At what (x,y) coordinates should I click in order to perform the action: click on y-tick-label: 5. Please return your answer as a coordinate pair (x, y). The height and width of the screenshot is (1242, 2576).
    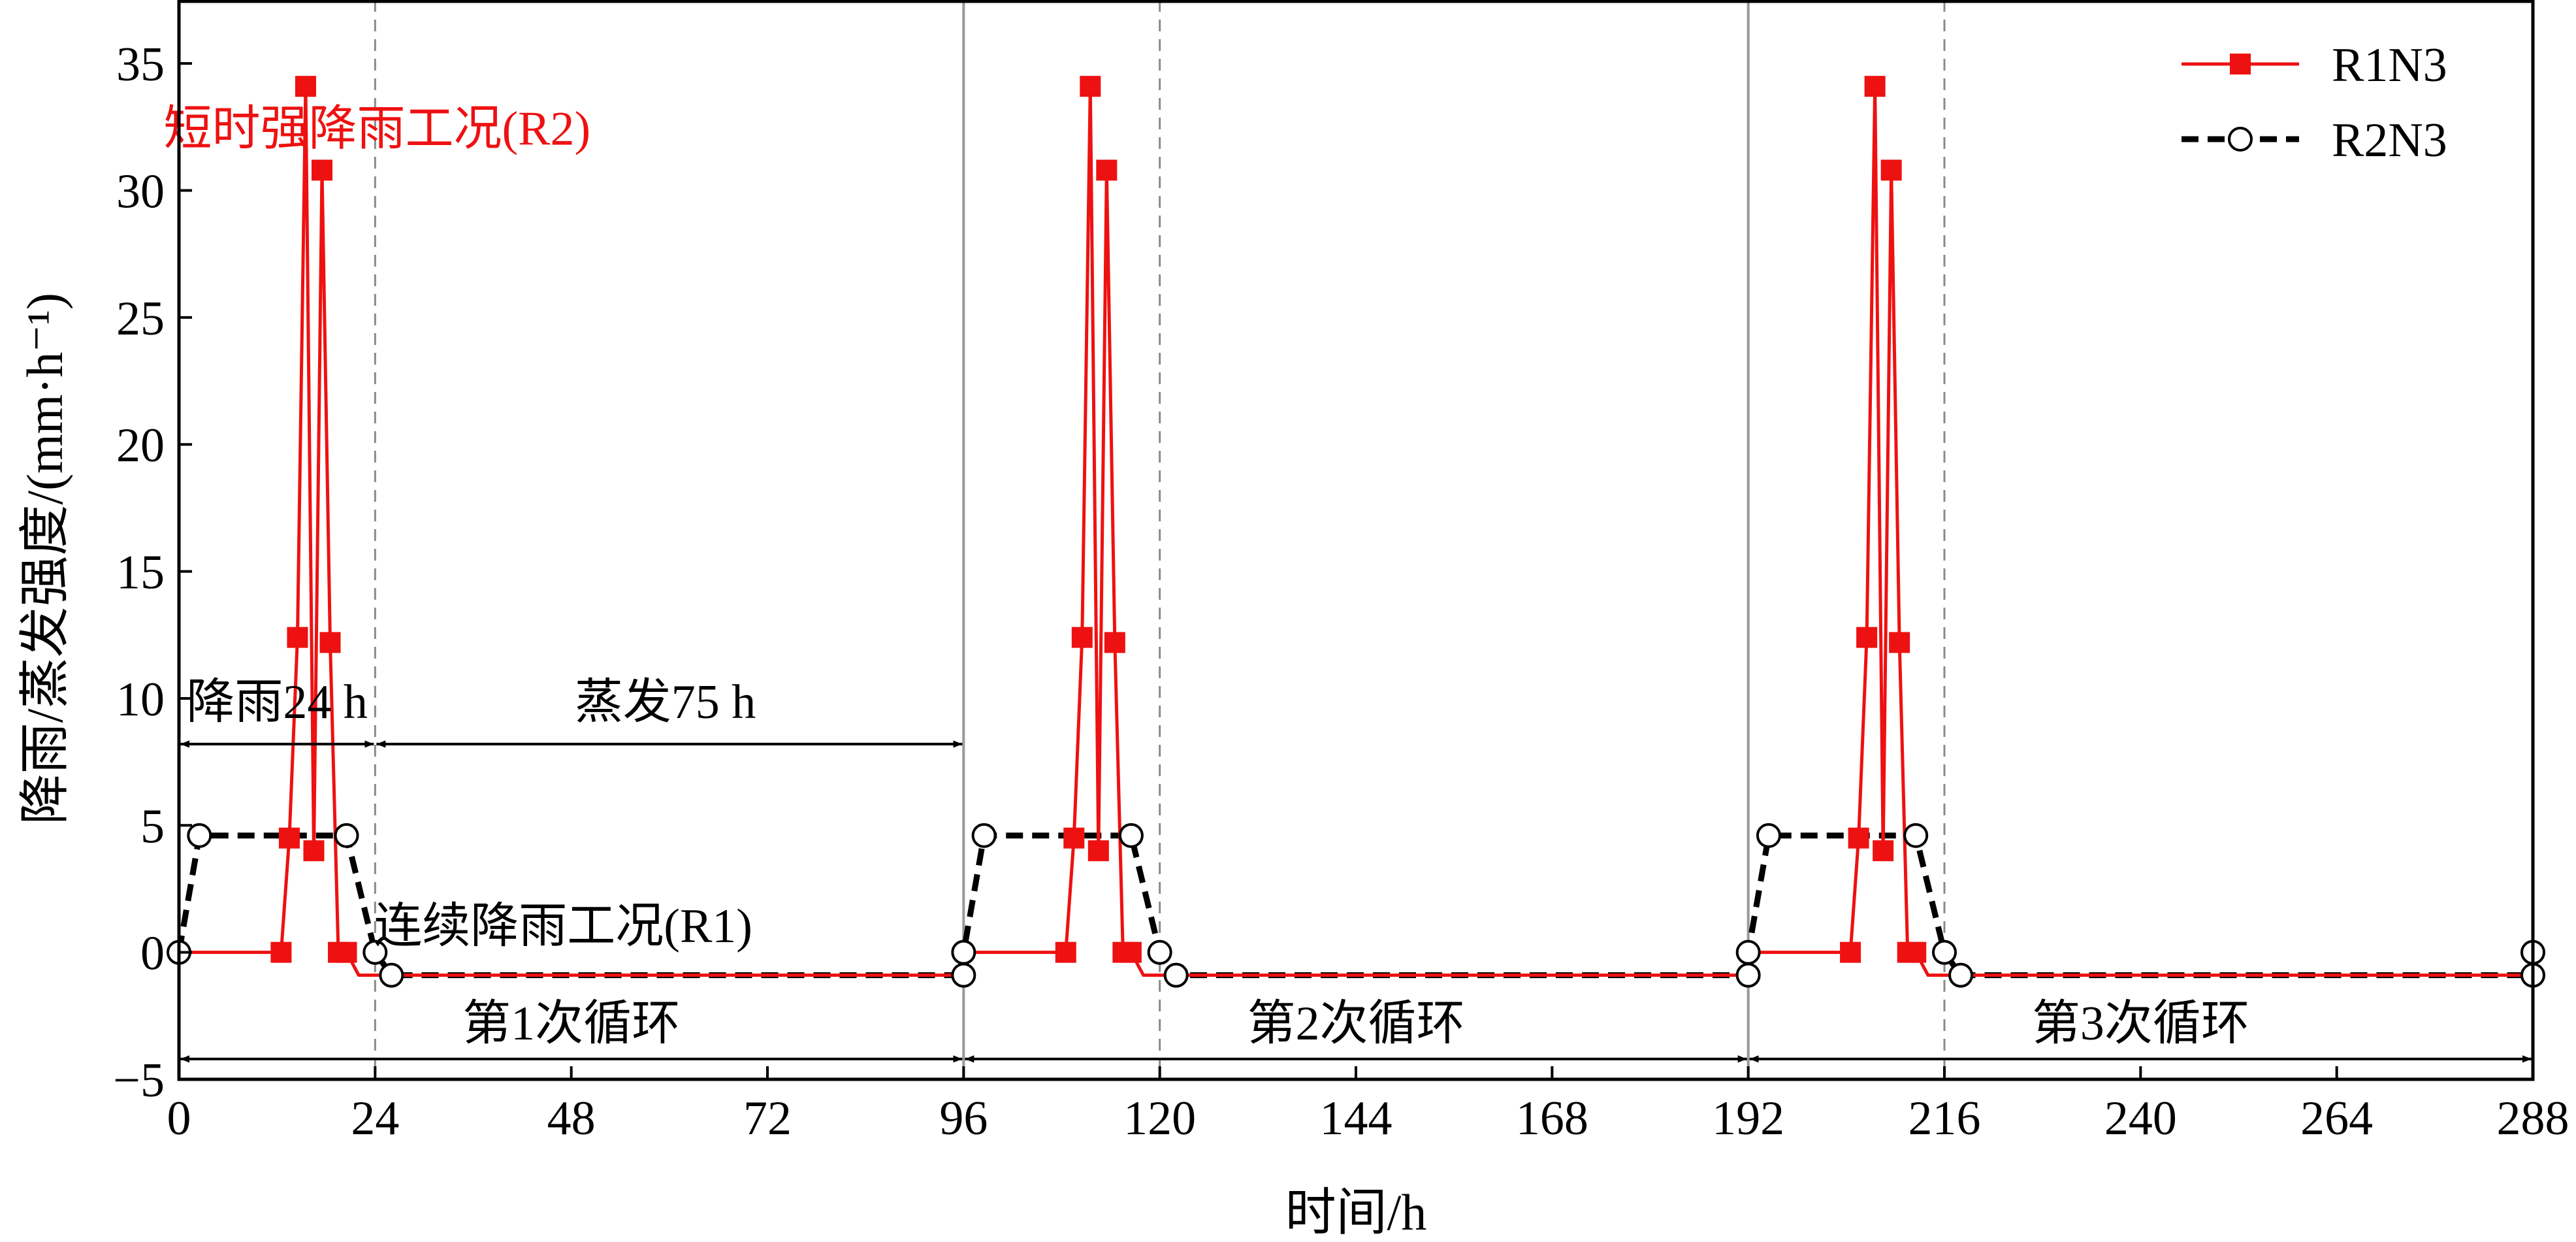
    Looking at the image, I should click on (152, 826).